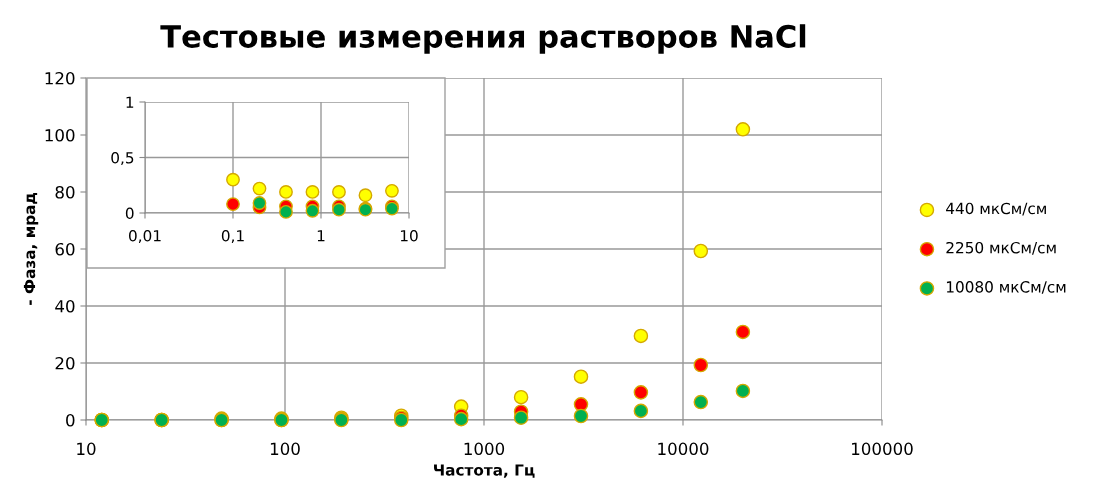 This screenshot has width=1110, height=490. Describe the element at coordinates (65, 363) in the screenshot. I see `y-tick-label: 20` at that location.